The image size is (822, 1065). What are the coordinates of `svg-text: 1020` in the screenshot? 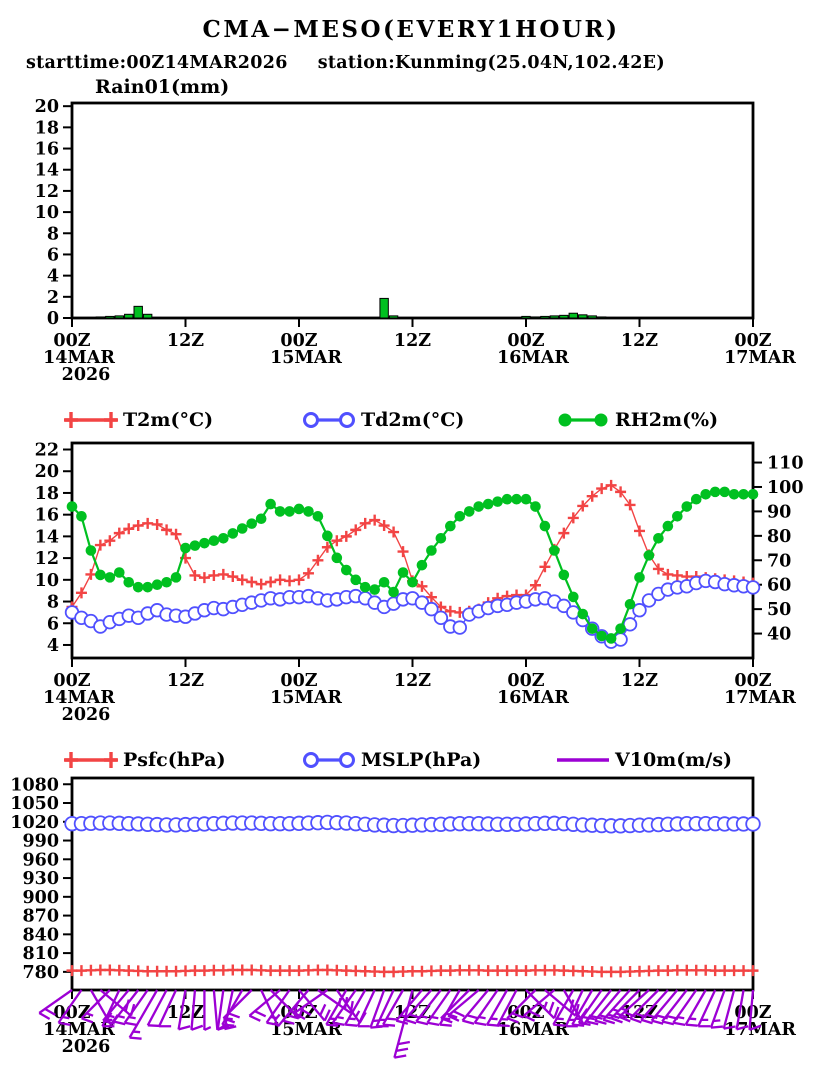 It's located at (34, 823).